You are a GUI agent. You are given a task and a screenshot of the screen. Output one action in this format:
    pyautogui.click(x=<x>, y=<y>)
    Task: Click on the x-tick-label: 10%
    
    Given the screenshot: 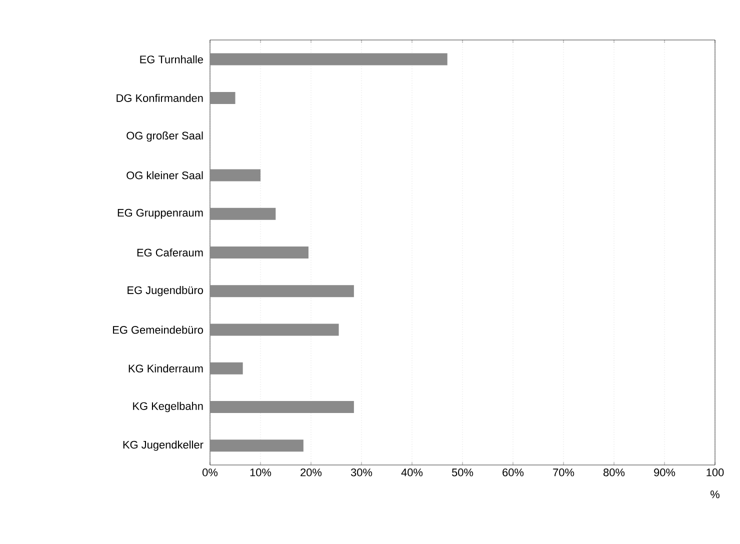 What is the action you would take?
    pyautogui.click(x=261, y=472)
    